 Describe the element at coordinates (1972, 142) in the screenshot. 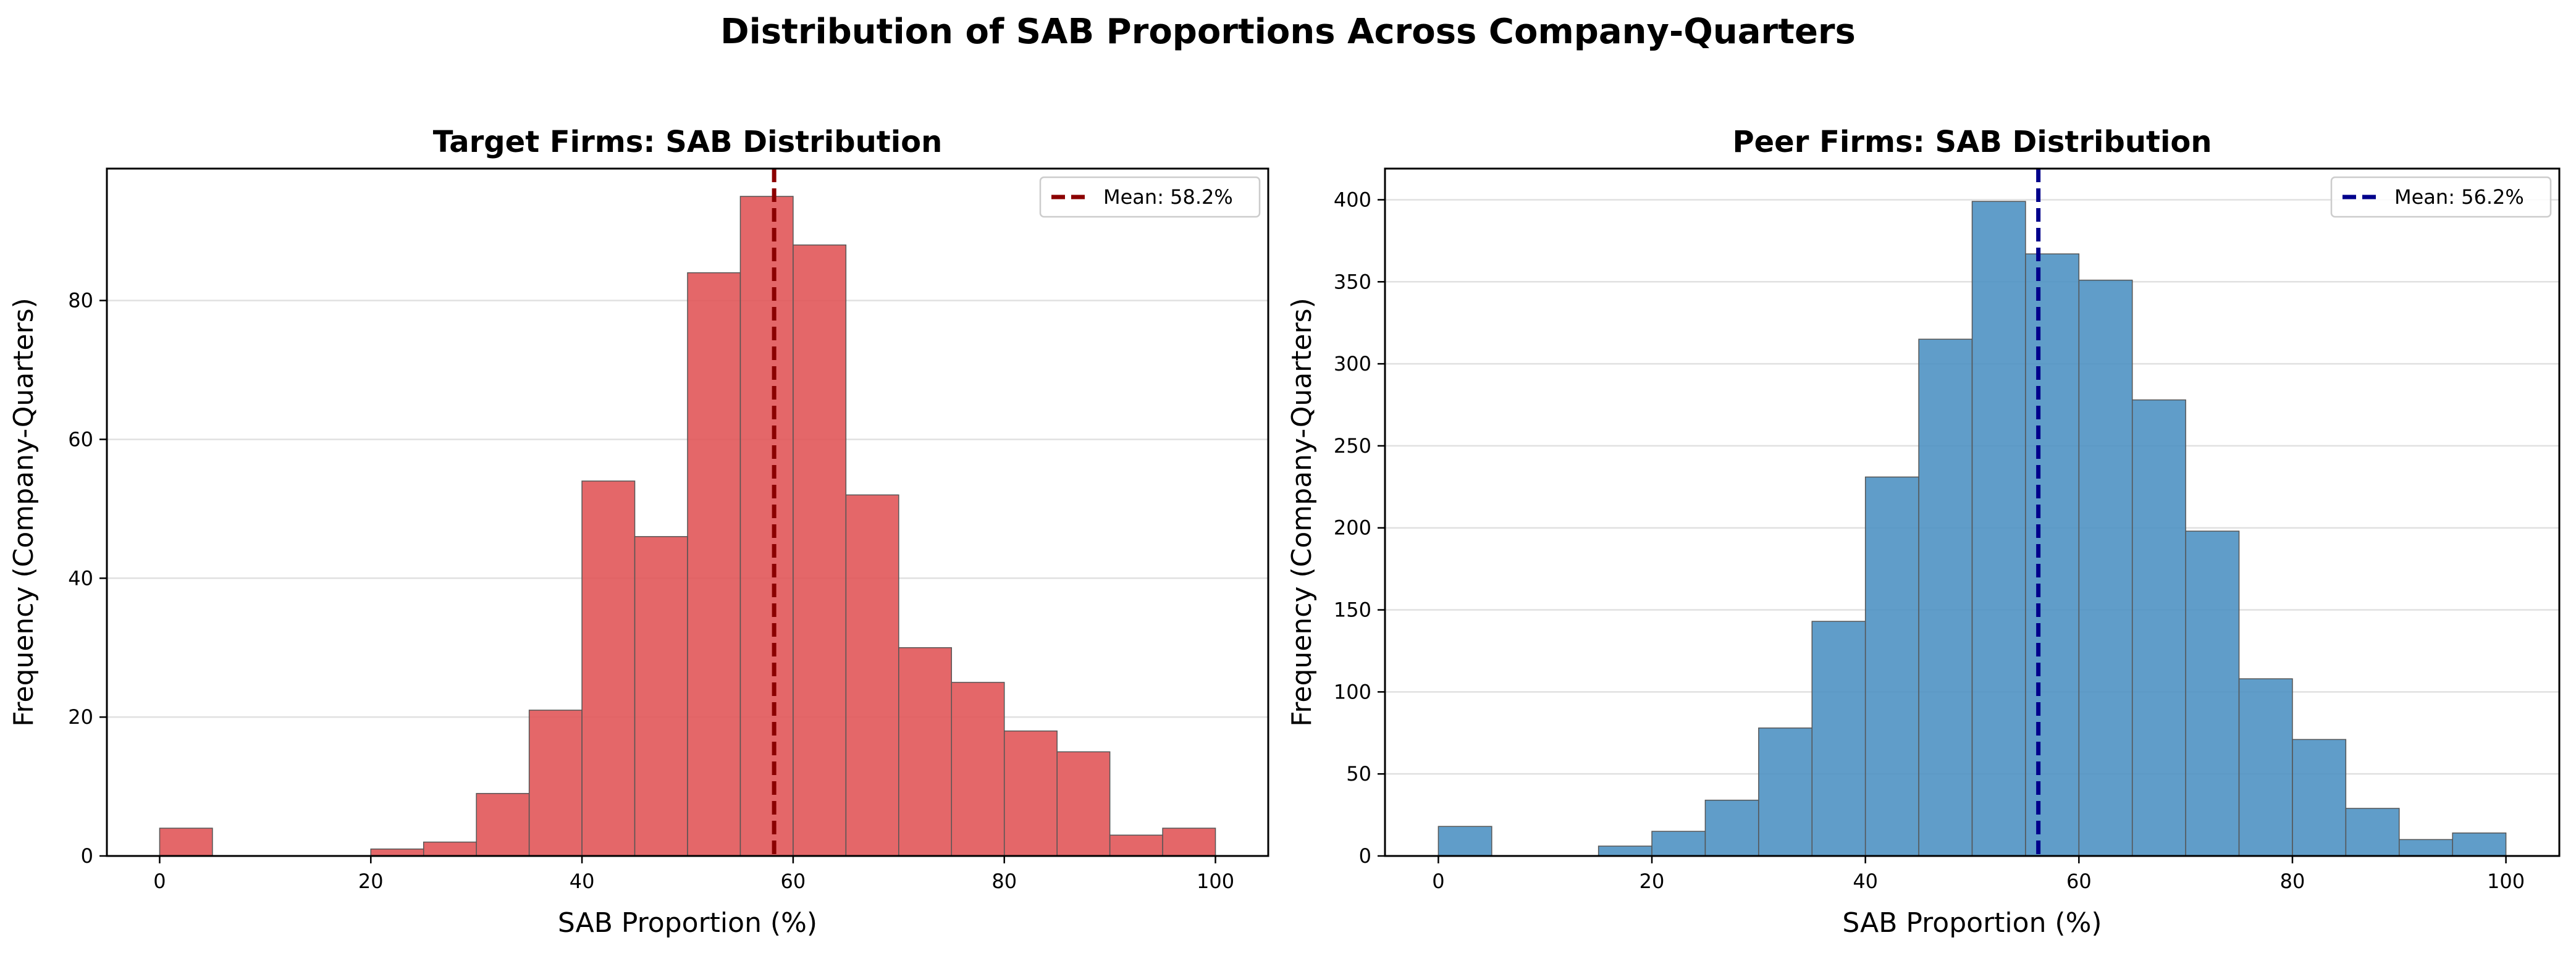

I see `panel-title: Peer Firms: SAB Distribution` at that location.